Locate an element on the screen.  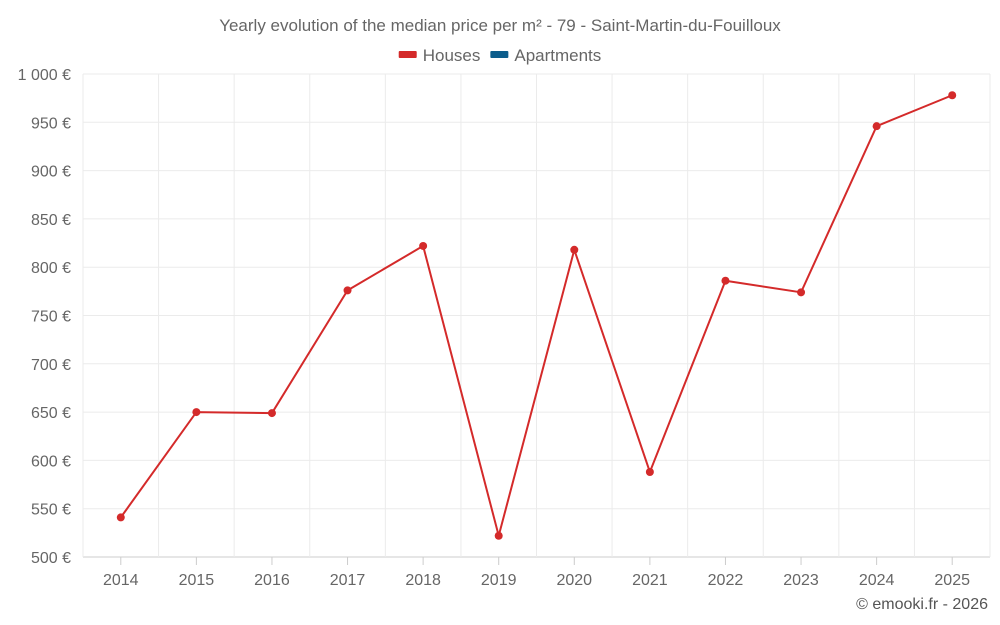
x-tick-label: 2015 is located at coordinates (197, 580).